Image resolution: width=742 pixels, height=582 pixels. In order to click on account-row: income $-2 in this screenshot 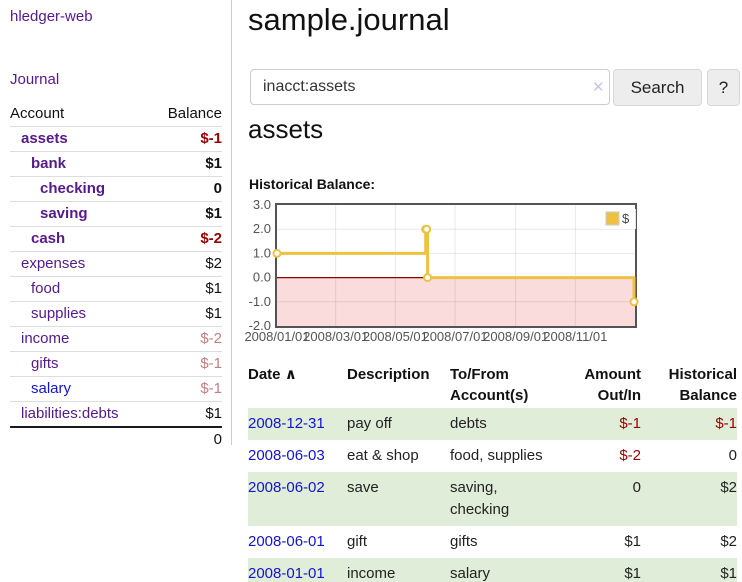, I will do `click(116, 339)`.